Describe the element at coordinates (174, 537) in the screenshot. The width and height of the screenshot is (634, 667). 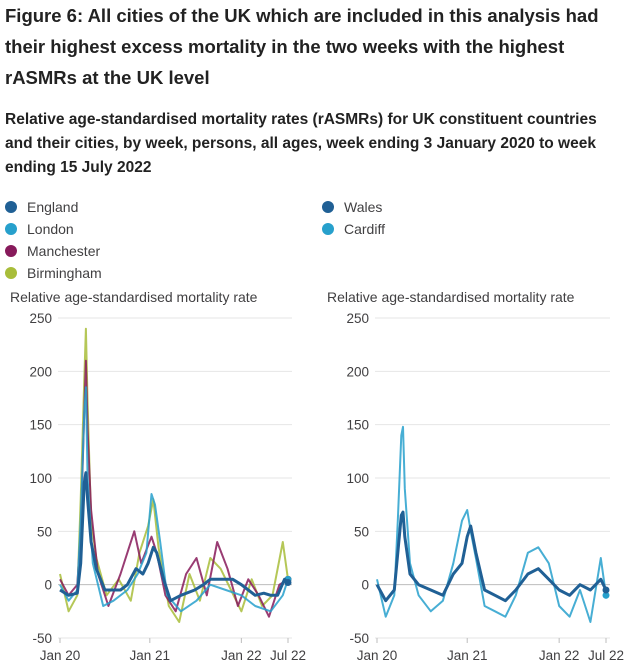
I see `series-line-england` at that location.